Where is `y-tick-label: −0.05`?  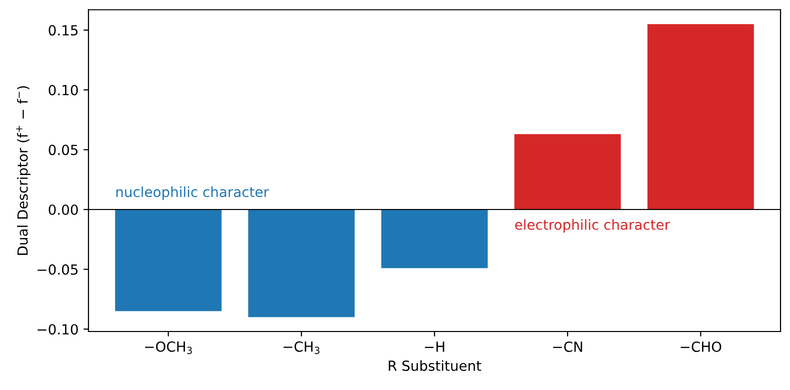 y-tick-label: −0.05 is located at coordinates (58, 269).